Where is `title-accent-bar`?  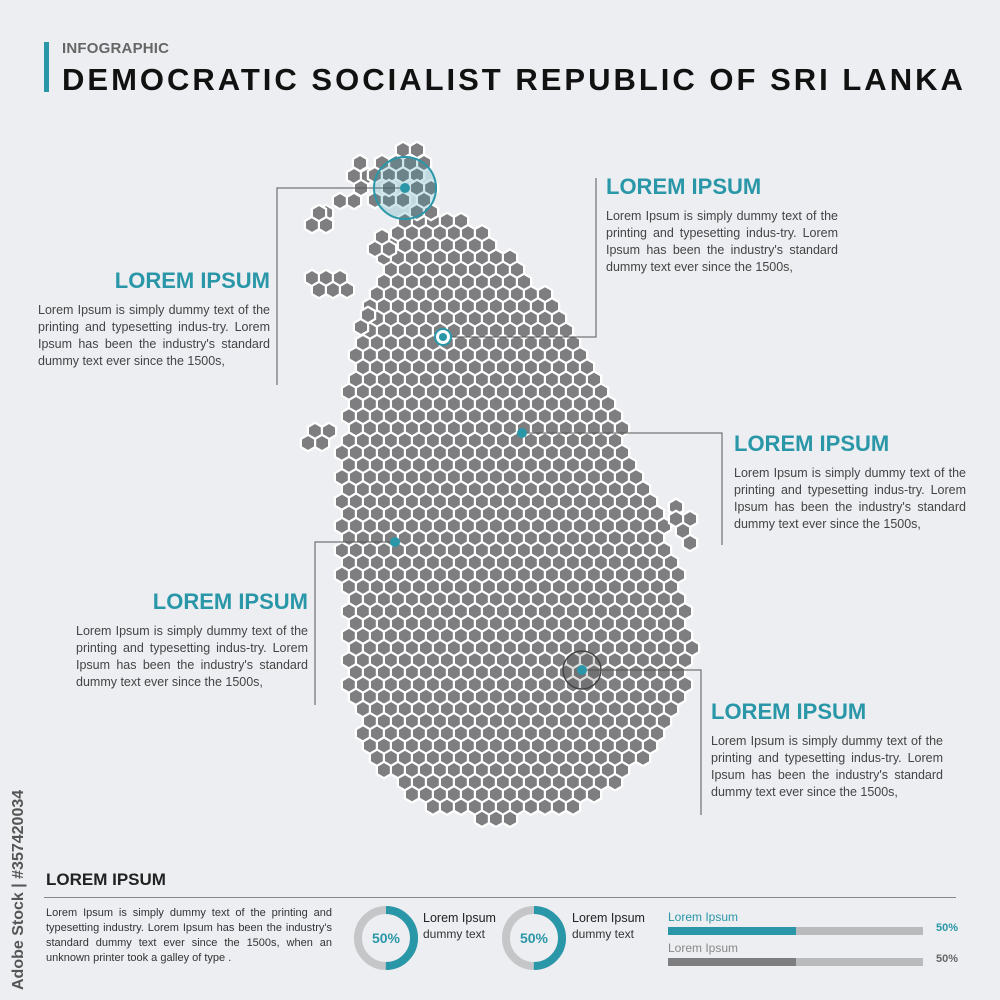 title-accent-bar is located at coordinates (46, 67).